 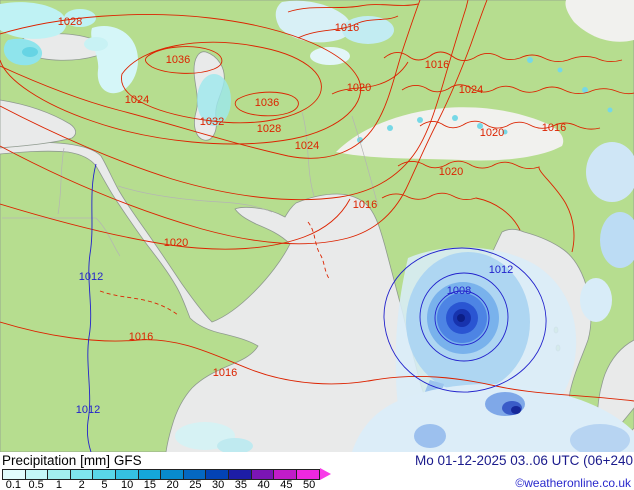 I want to click on legend-tick-2: 2, so click(x=81, y=484).